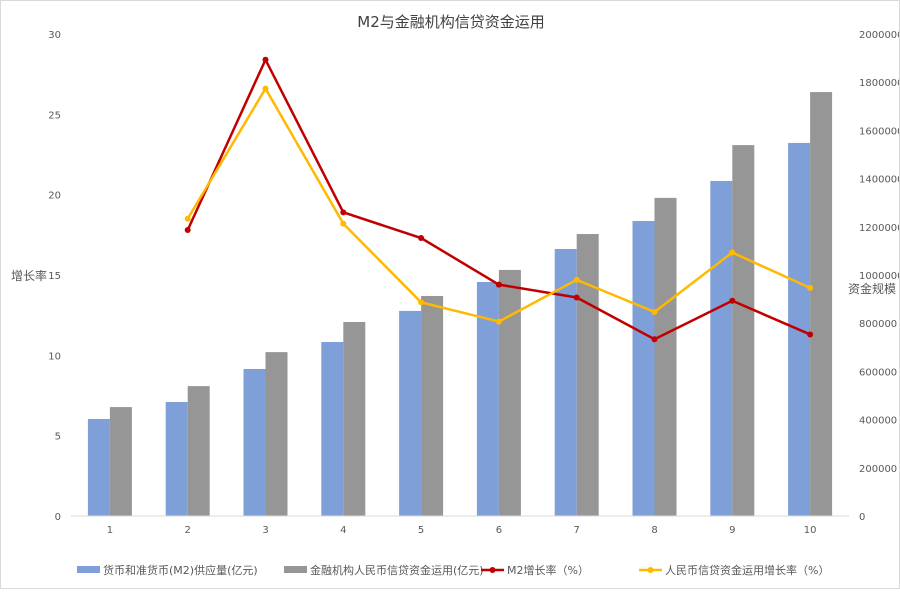  Describe the element at coordinates (879, 131) in the screenshot. I see `y-right-tick-label: 1600000` at that location.